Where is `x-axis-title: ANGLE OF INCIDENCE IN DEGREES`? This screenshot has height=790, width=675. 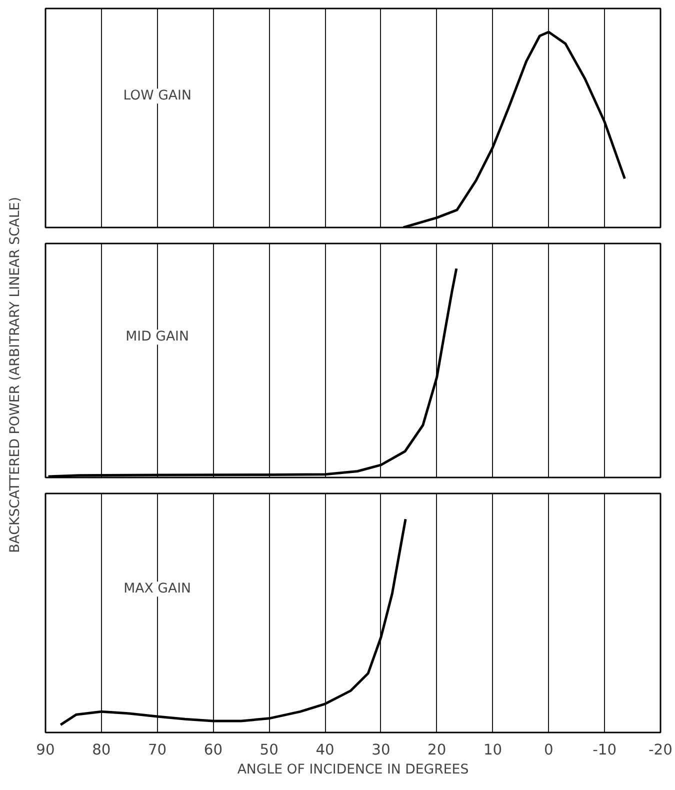
x-axis-title: ANGLE OF INCIDENCE IN DEGREES is located at coordinates (353, 770).